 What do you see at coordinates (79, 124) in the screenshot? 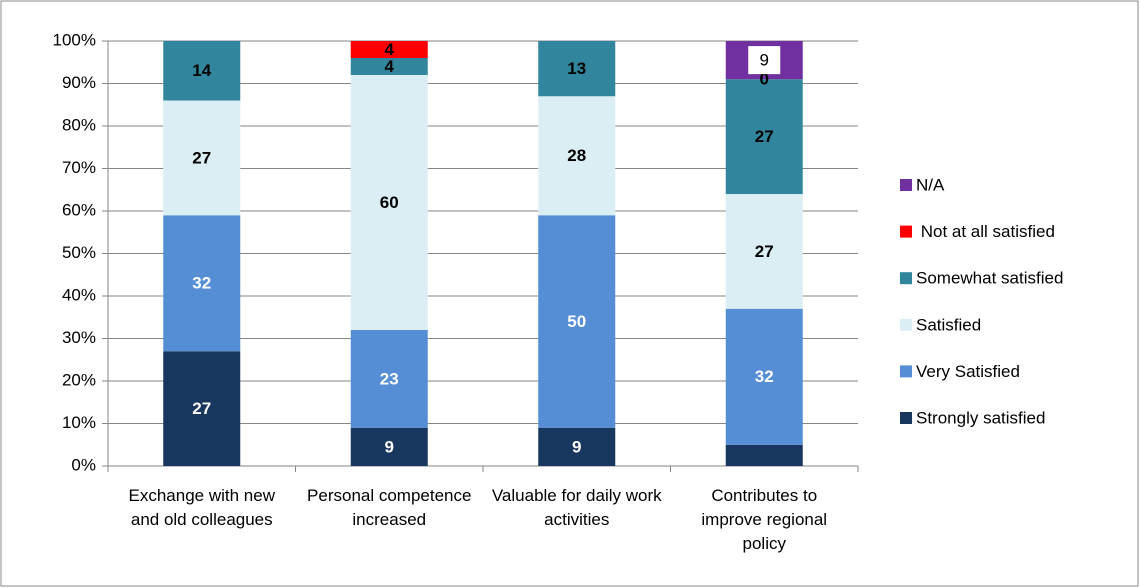
I see `y-tick-label: 80%` at bounding box center [79, 124].